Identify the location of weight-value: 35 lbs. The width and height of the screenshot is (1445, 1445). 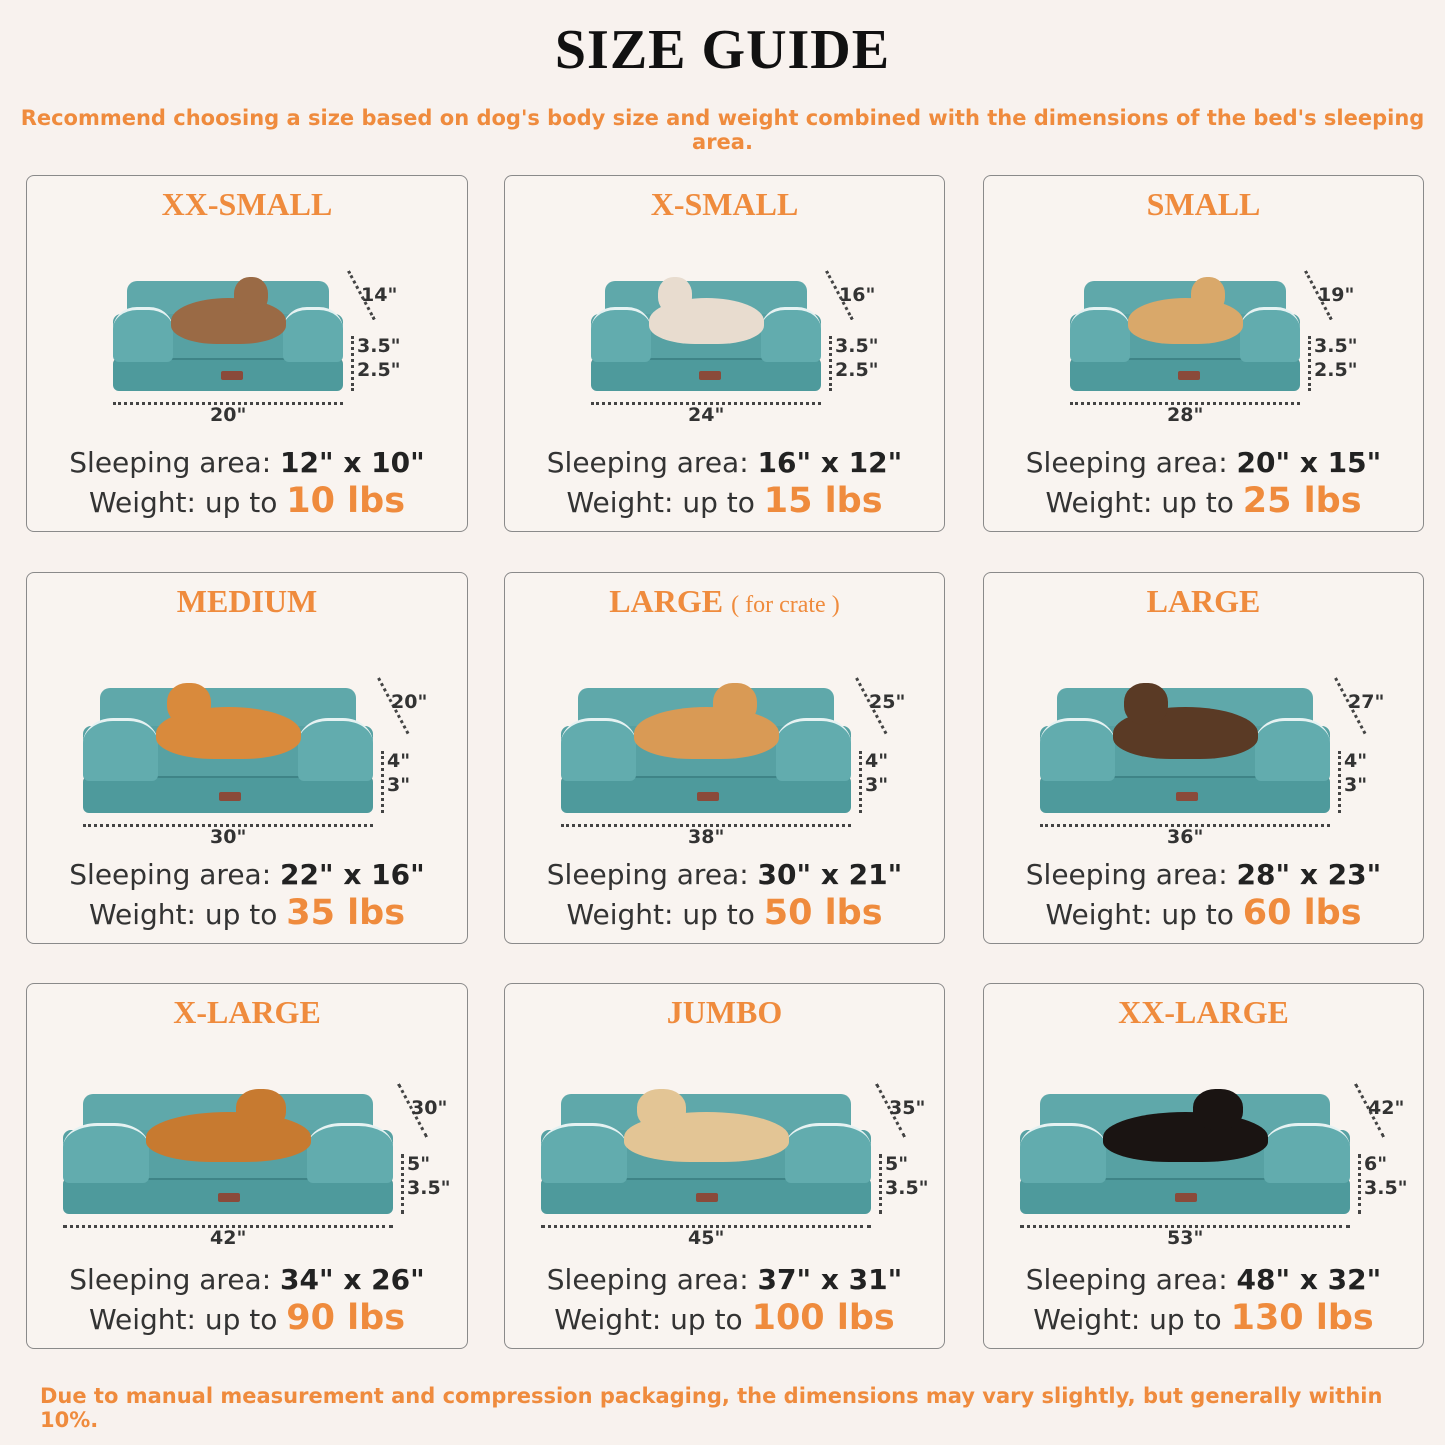
(346, 913).